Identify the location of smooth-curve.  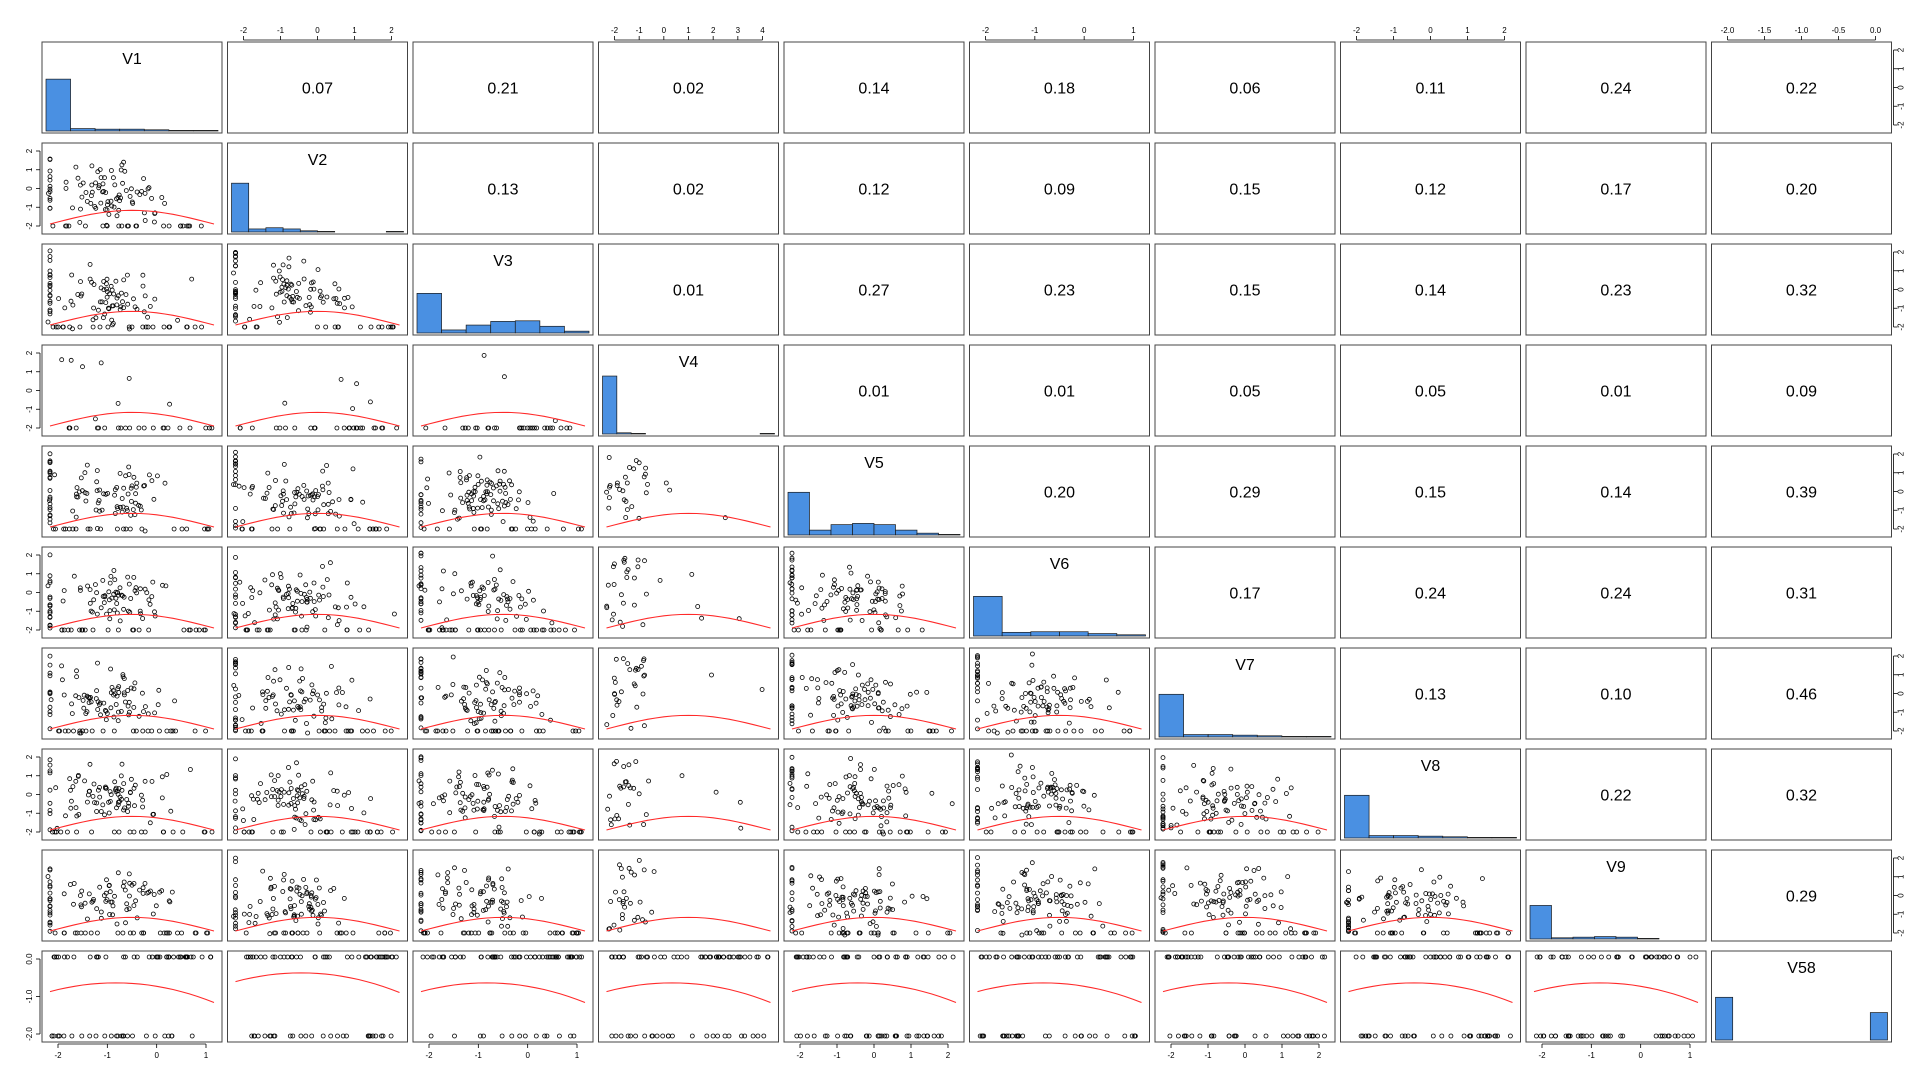
(688, 722).